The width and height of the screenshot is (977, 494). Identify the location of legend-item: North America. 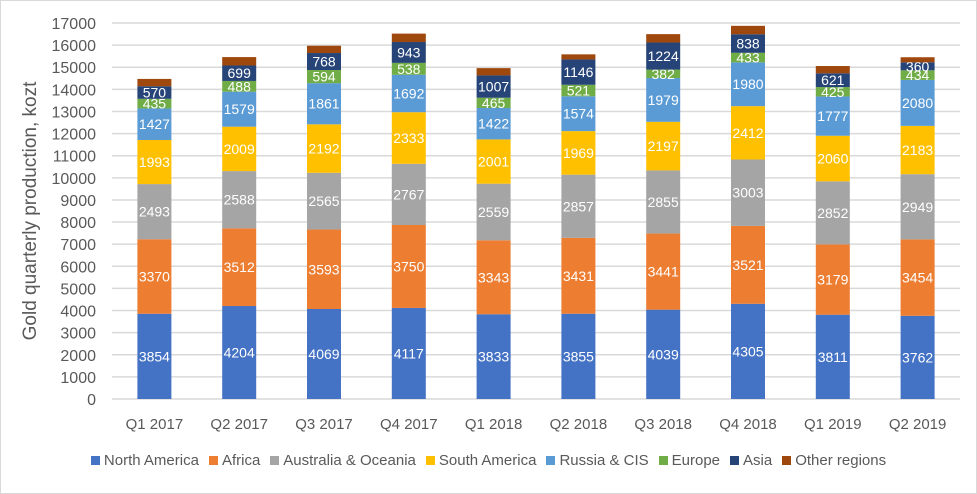
(144, 460).